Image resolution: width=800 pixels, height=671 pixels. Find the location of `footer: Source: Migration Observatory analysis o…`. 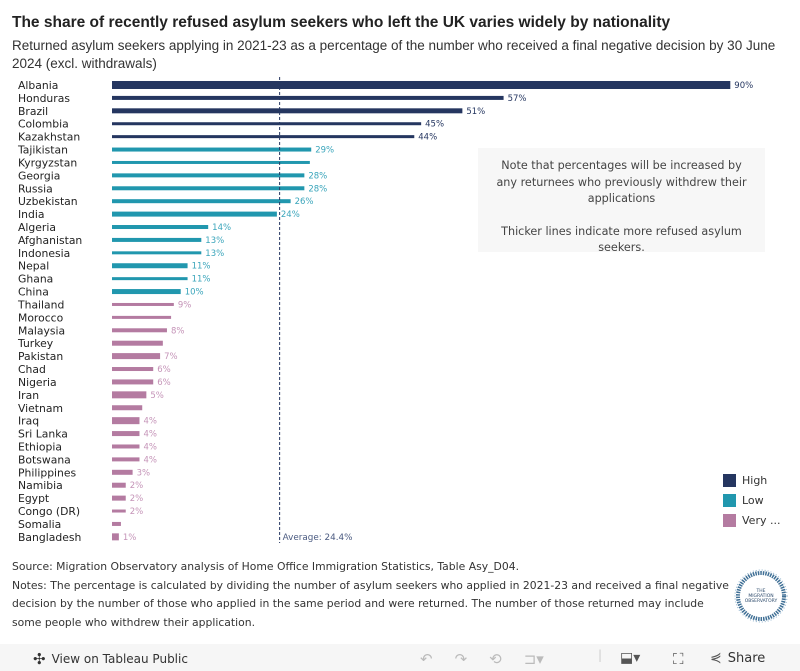

footer: Source: Migration Observatory analysis o… is located at coordinates (372, 595).